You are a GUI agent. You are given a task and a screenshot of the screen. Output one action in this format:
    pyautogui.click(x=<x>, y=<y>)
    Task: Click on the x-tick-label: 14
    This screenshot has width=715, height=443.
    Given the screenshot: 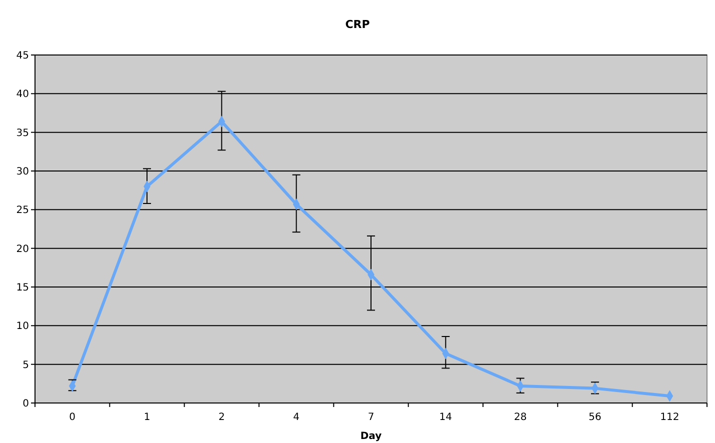 What is the action you would take?
    pyautogui.click(x=445, y=417)
    